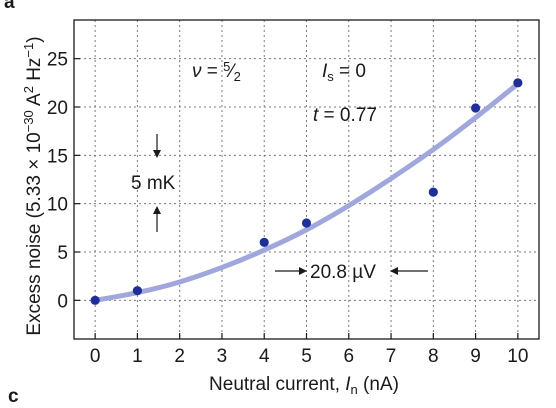  What do you see at coordinates (57, 205) in the screenshot?
I see `y-tick-label: 10` at bounding box center [57, 205].